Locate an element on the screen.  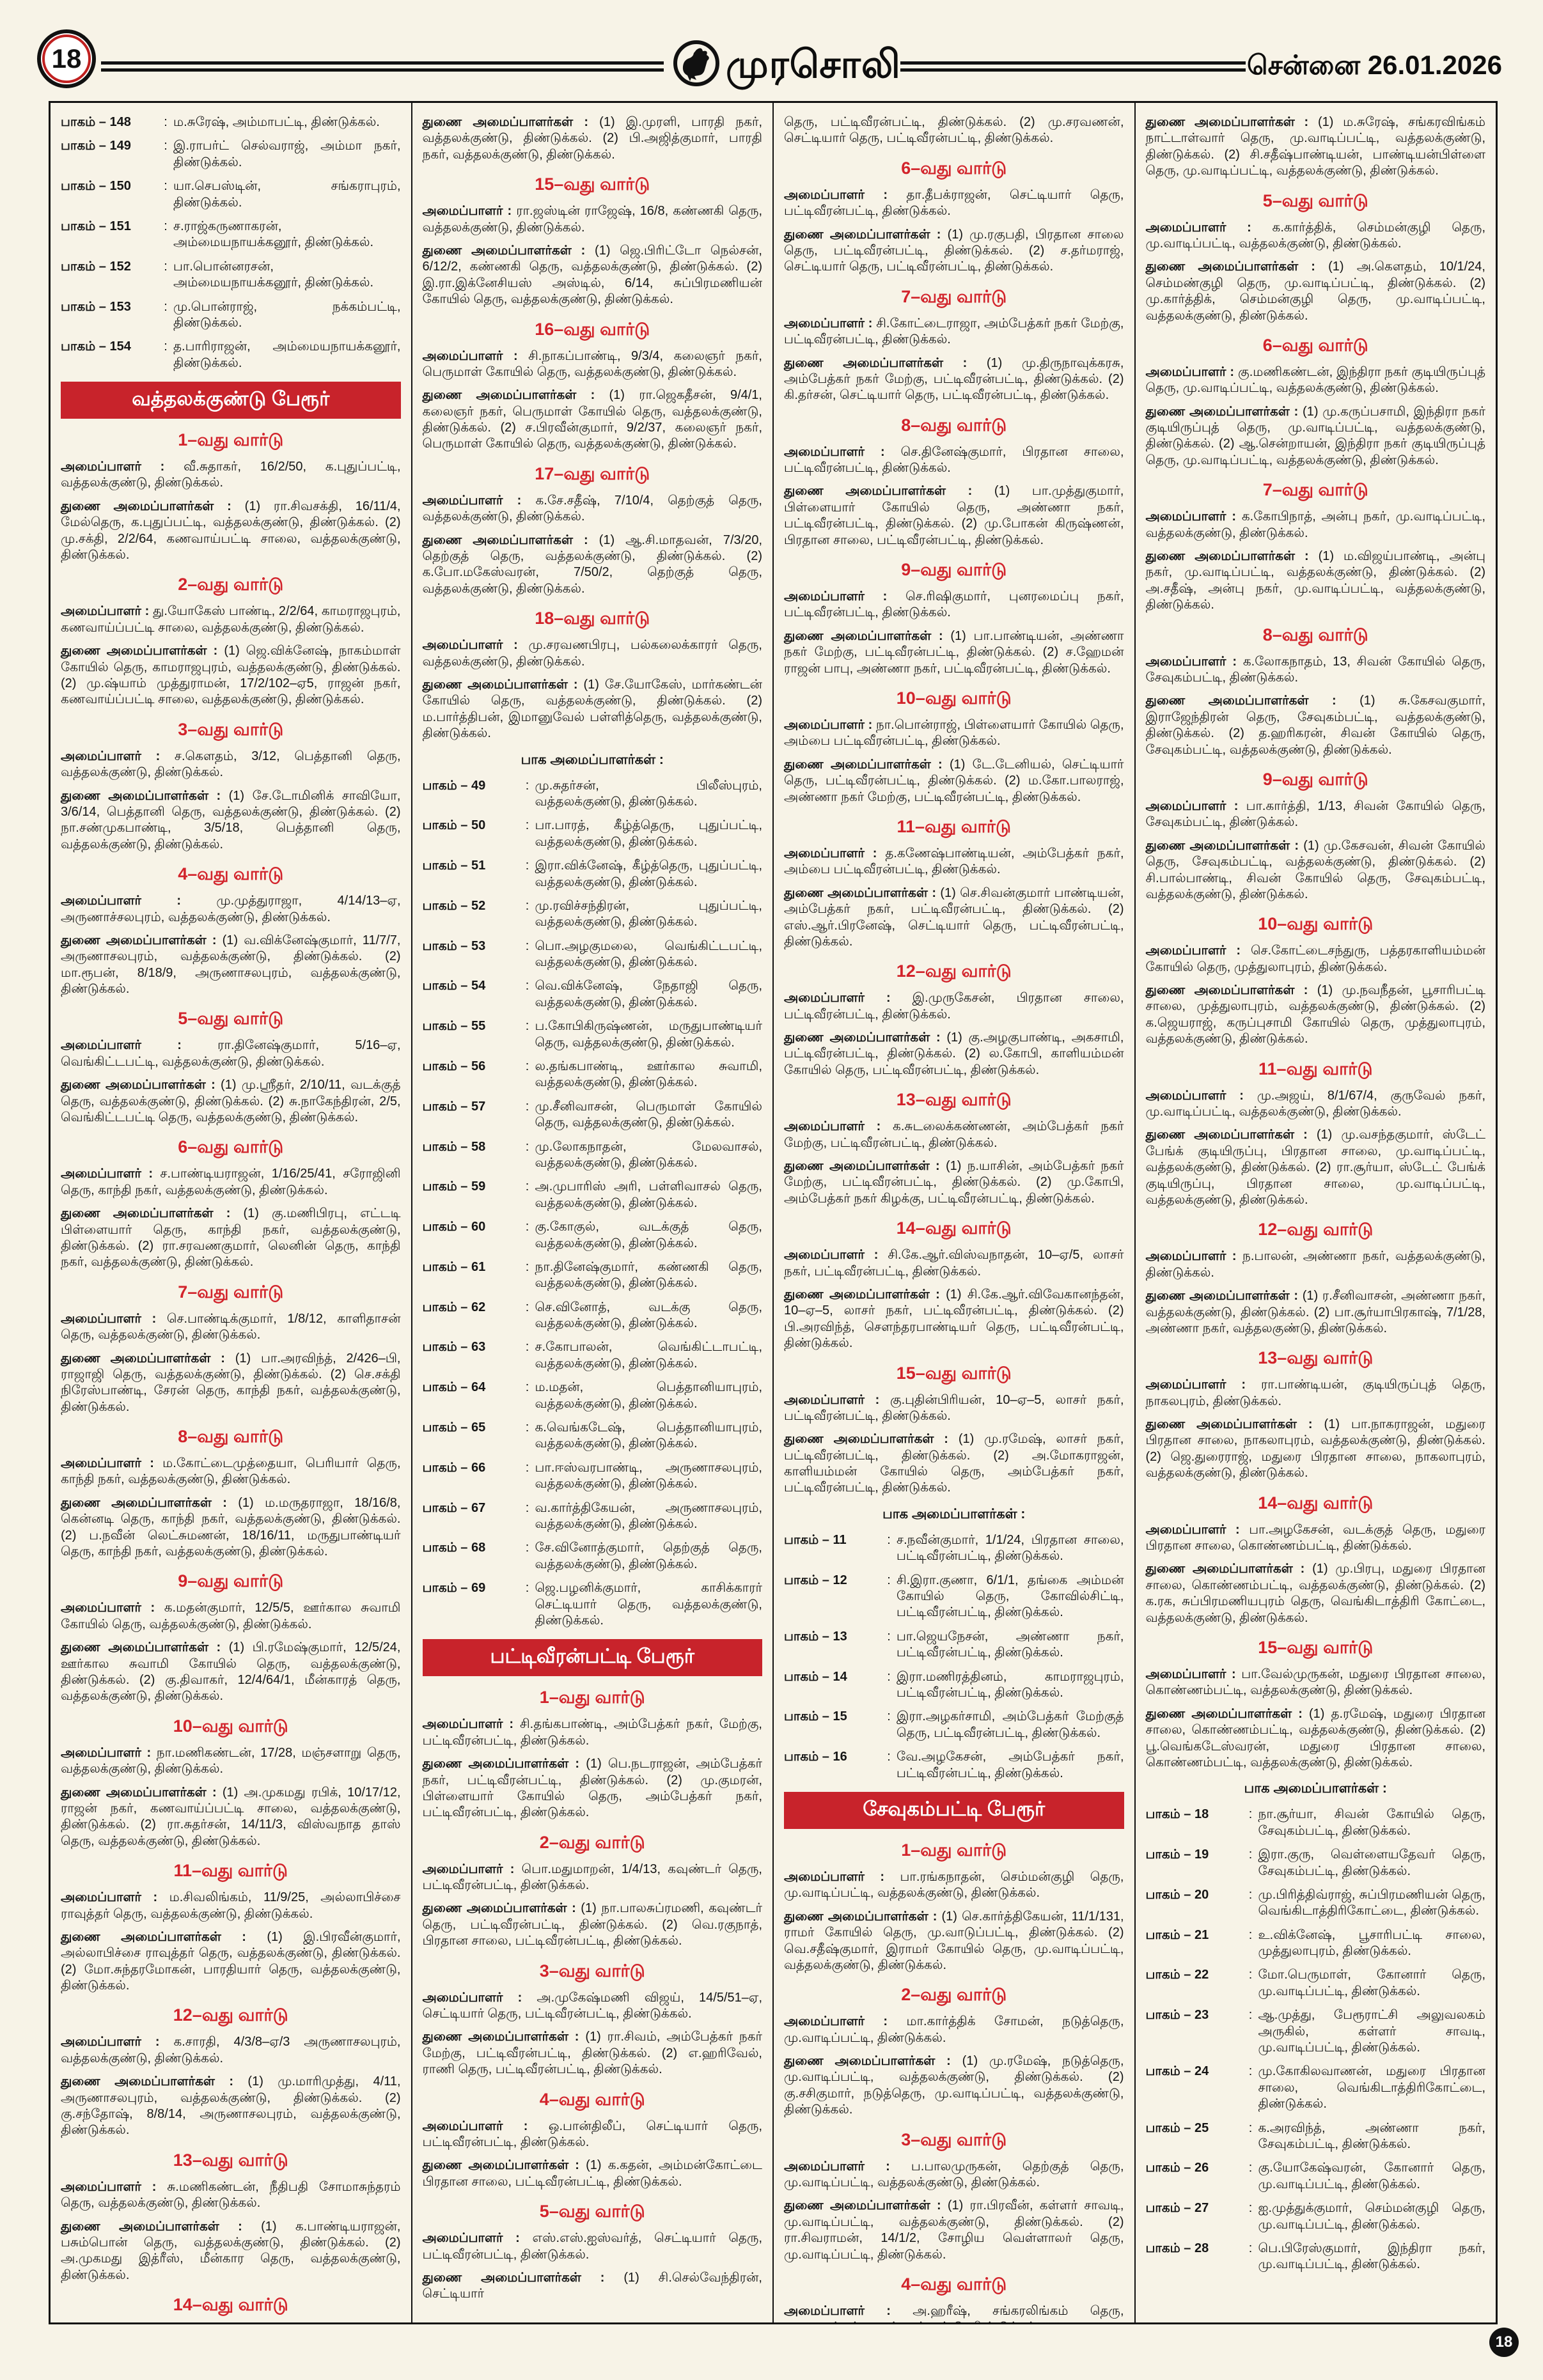
pagam-number: பாகம் – 150 is located at coordinates (96, 186).